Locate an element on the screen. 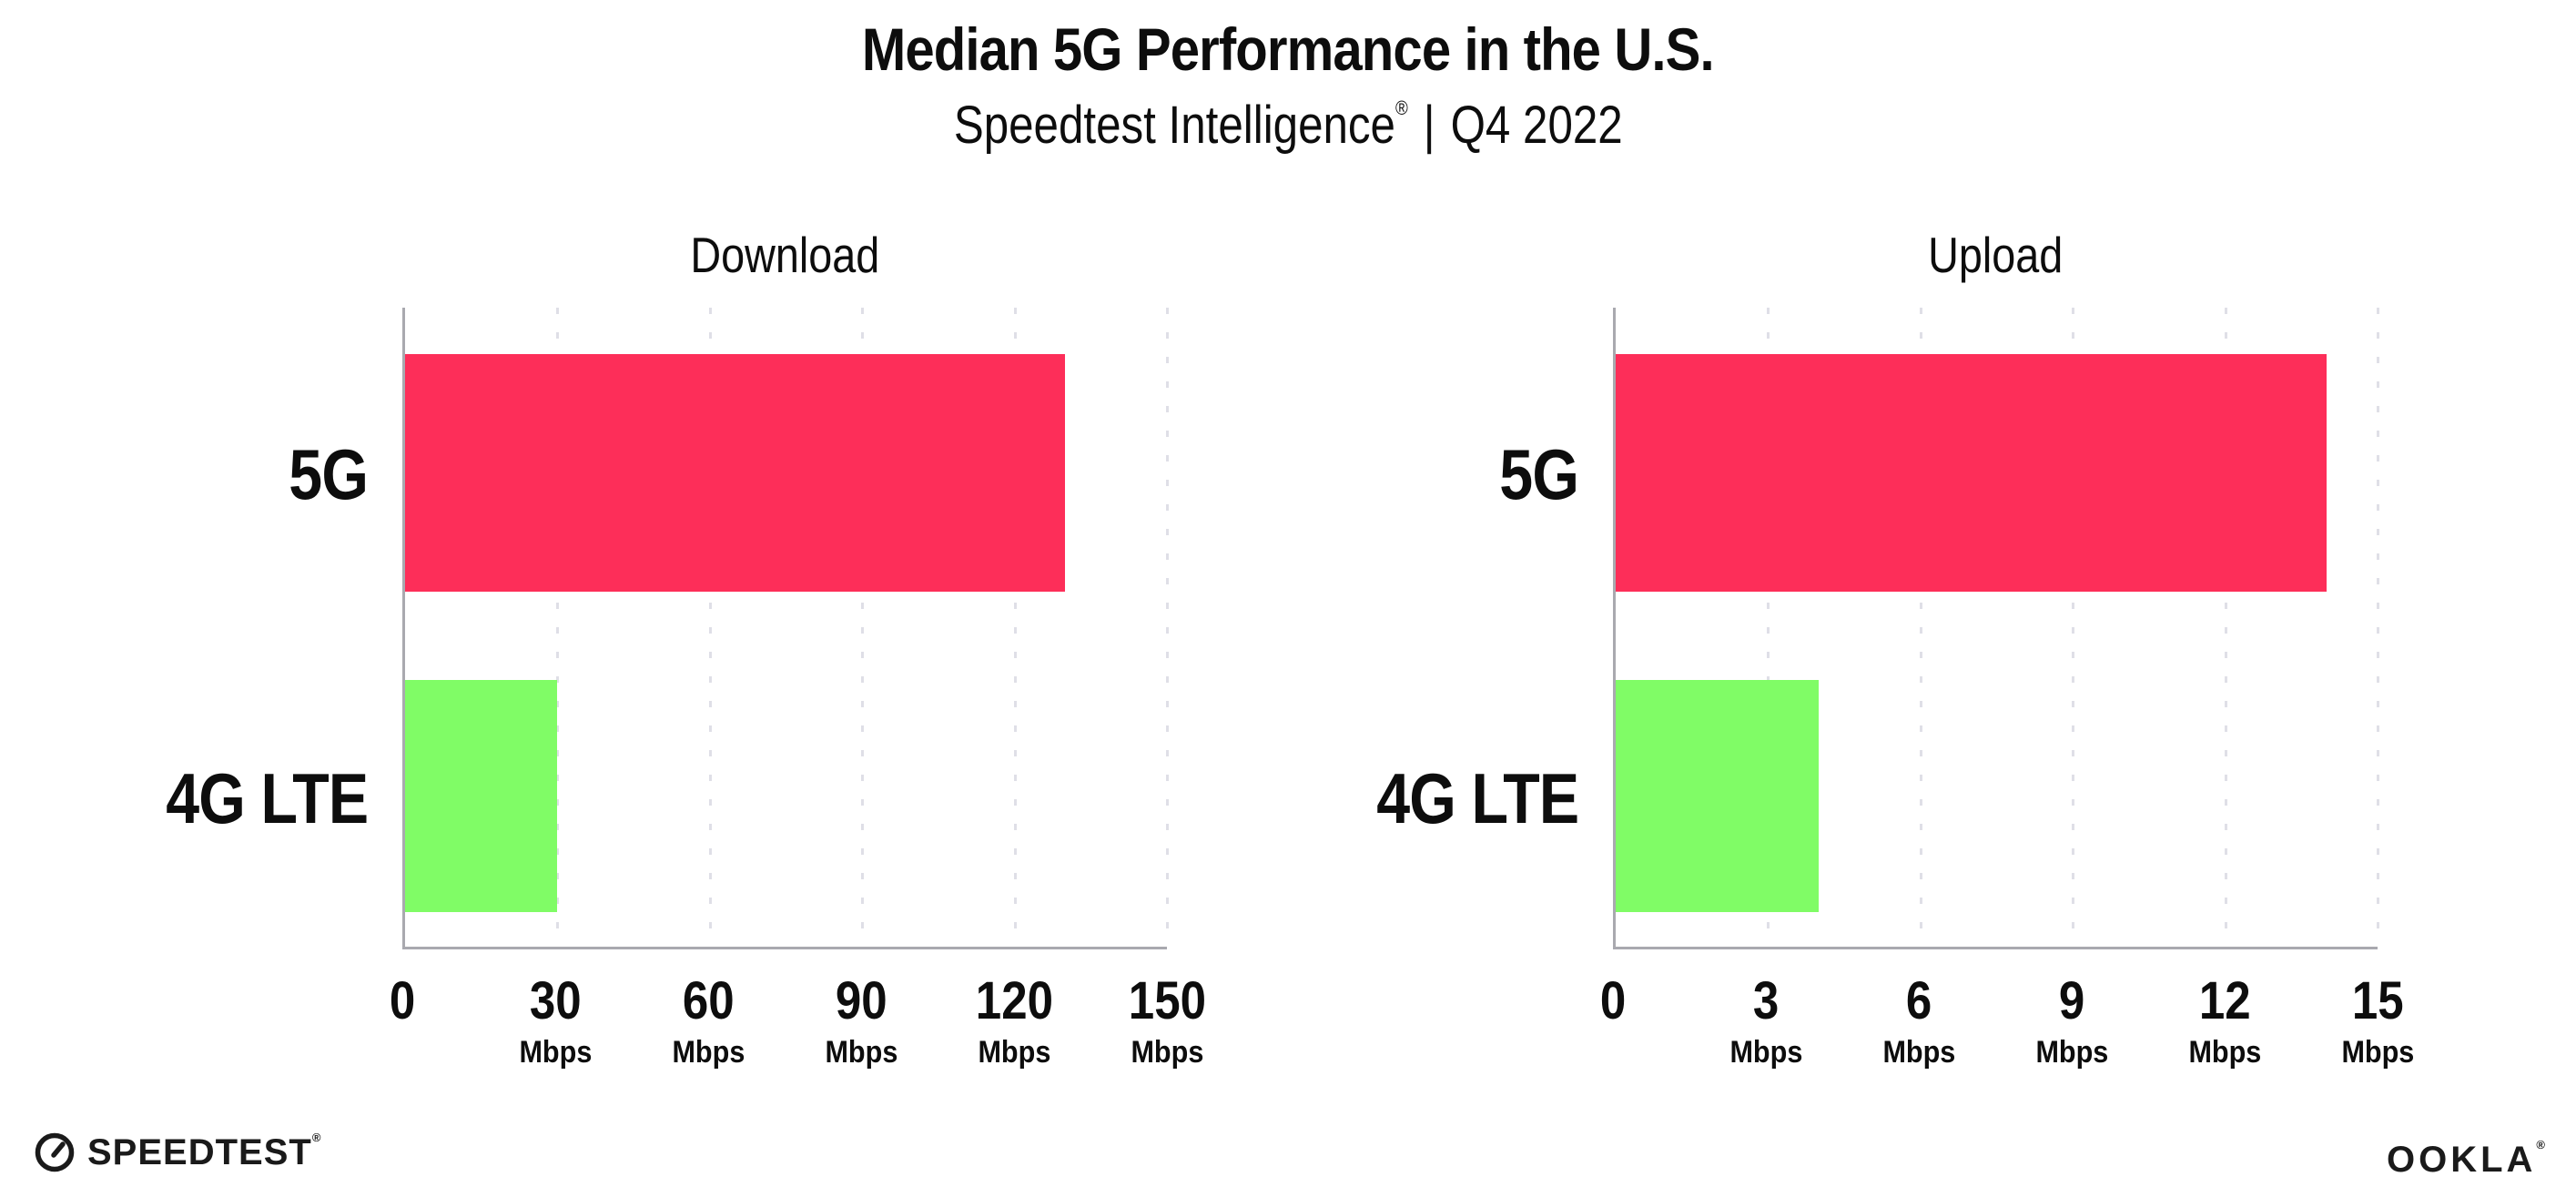 The height and width of the screenshot is (1197, 2576). subtitle-brand: Speedtest Intelligence is located at coordinates (1174, 126).